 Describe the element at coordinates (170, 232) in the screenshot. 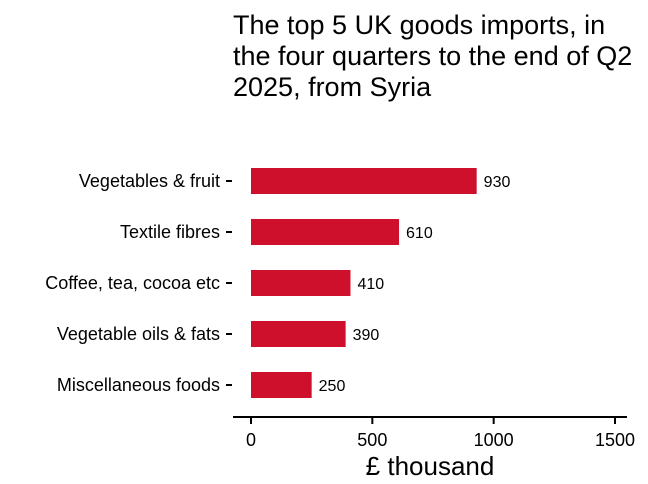

I see `y-tick-label: Textile fibres` at that location.